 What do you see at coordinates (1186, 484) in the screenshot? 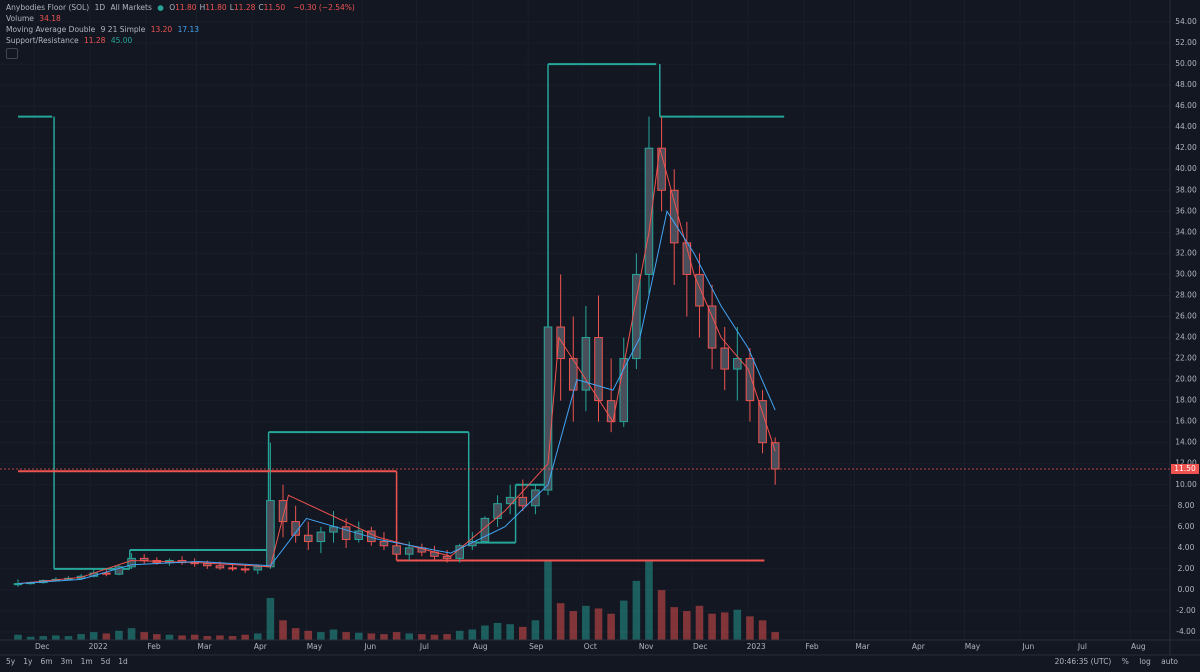
I see `y-tick-label: 10.00` at bounding box center [1186, 484].